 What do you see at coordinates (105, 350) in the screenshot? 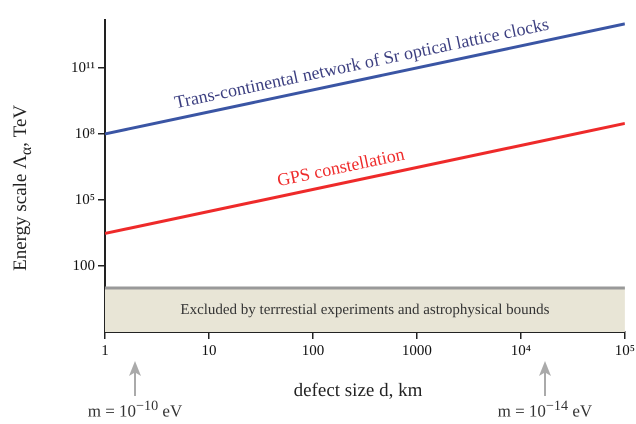
I see `x-tick-label: 1` at bounding box center [105, 350].